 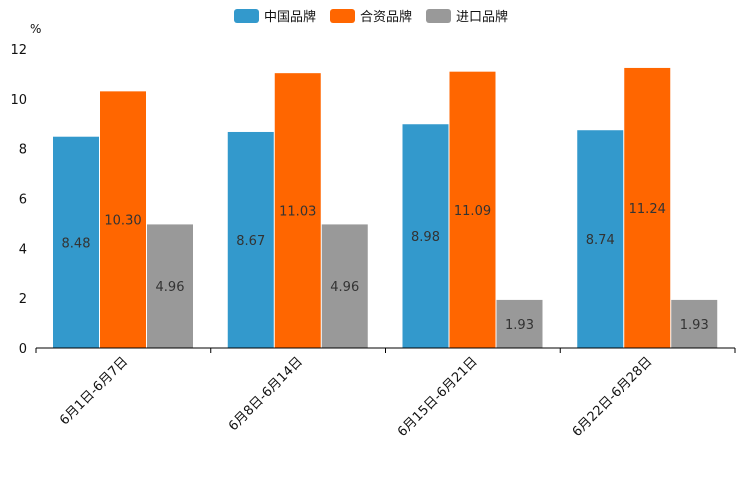 I want to click on bar-value-label: 10.30, so click(x=122, y=221).